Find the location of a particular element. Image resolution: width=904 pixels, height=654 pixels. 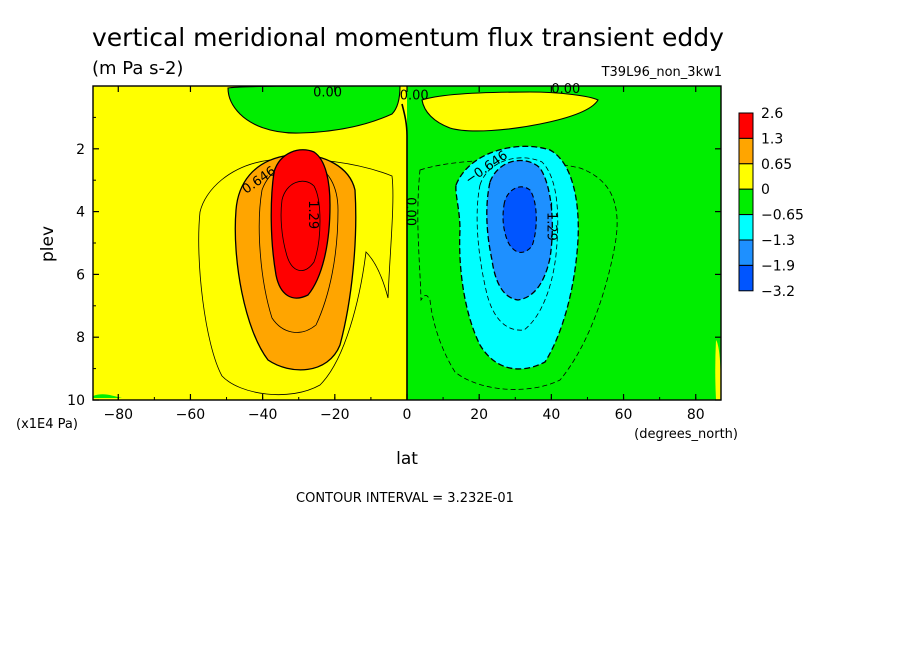

contour-pos-1p61 is located at coordinates (300, 225).